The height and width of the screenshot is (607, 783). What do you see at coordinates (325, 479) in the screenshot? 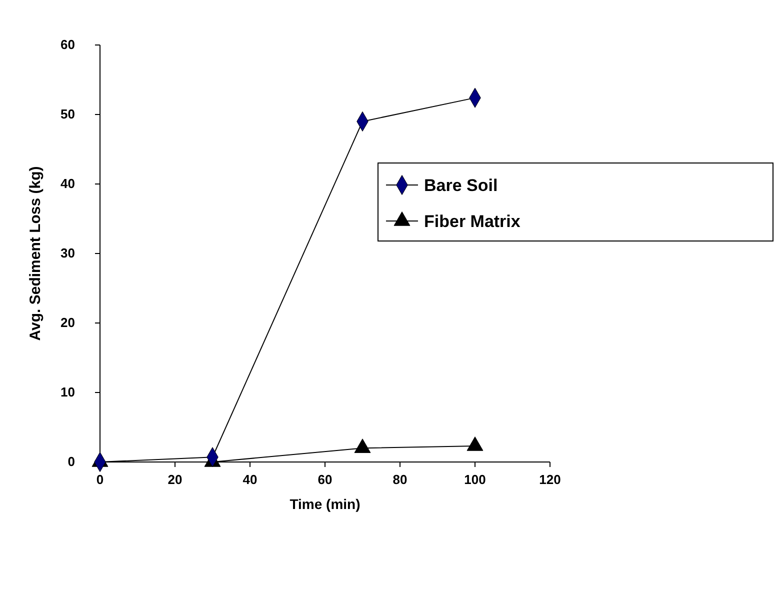
I see `x-tick-label: 60` at bounding box center [325, 479].